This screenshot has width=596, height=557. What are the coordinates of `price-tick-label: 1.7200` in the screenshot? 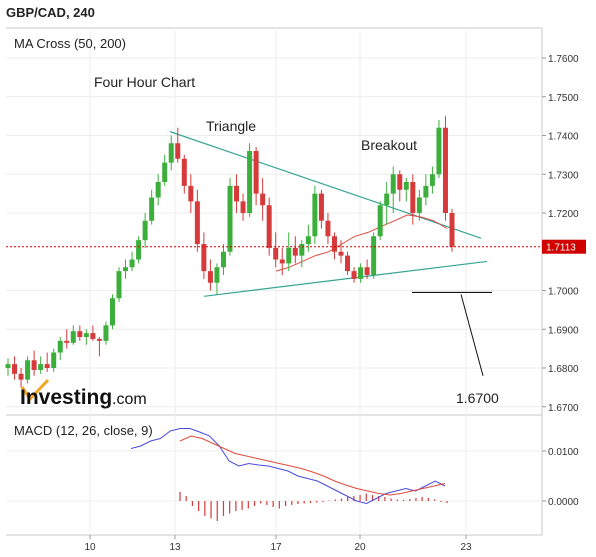 It's located at (563, 214).